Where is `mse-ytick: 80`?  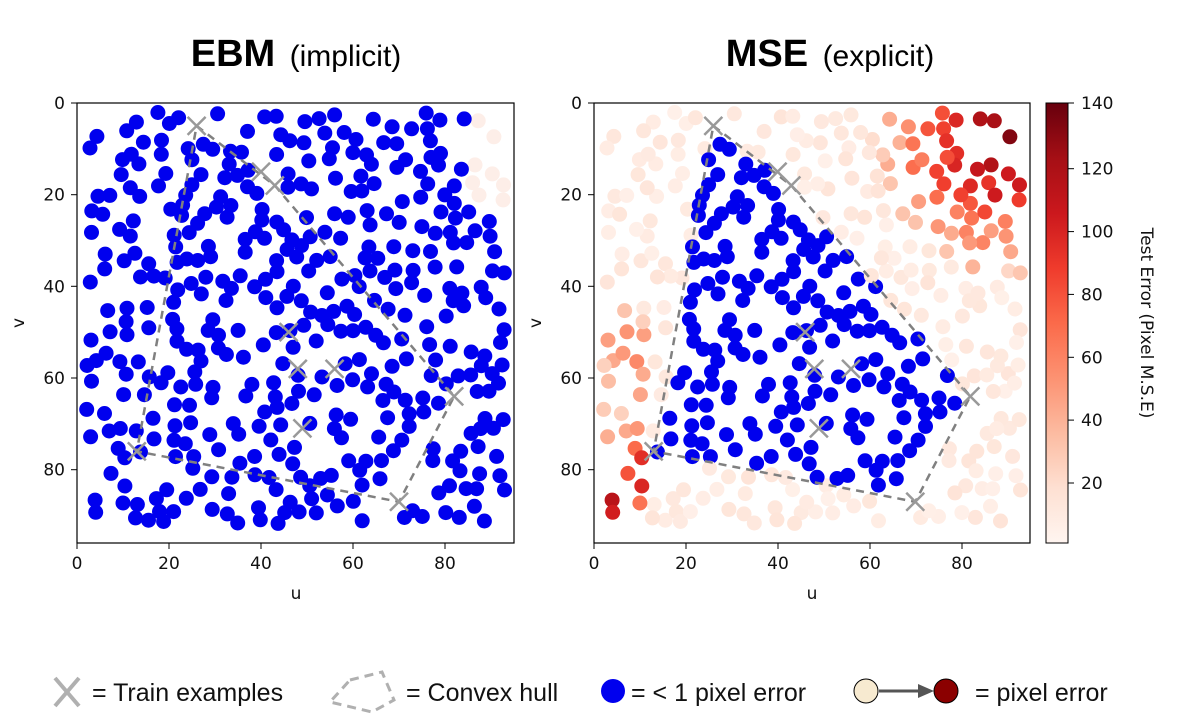 mse-ytick: 80 is located at coordinates (571, 471).